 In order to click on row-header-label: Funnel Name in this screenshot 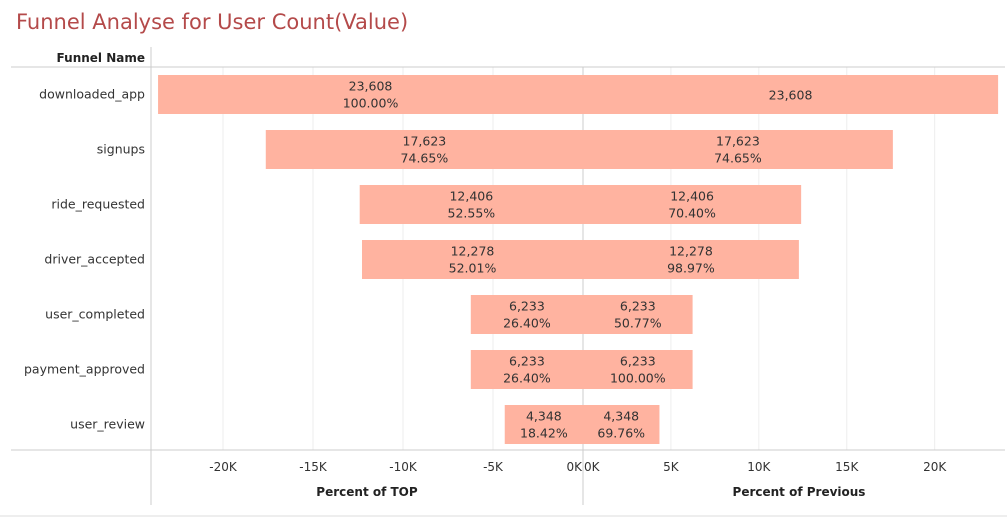, I will do `click(101, 58)`.